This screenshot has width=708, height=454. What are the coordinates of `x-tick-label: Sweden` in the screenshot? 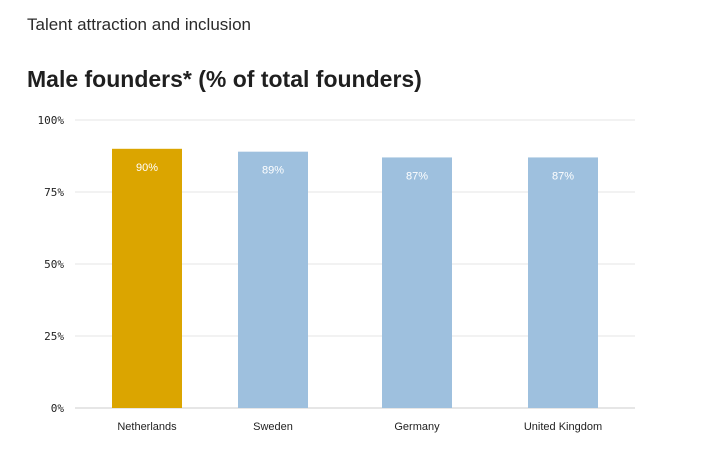 It's located at (273, 427).